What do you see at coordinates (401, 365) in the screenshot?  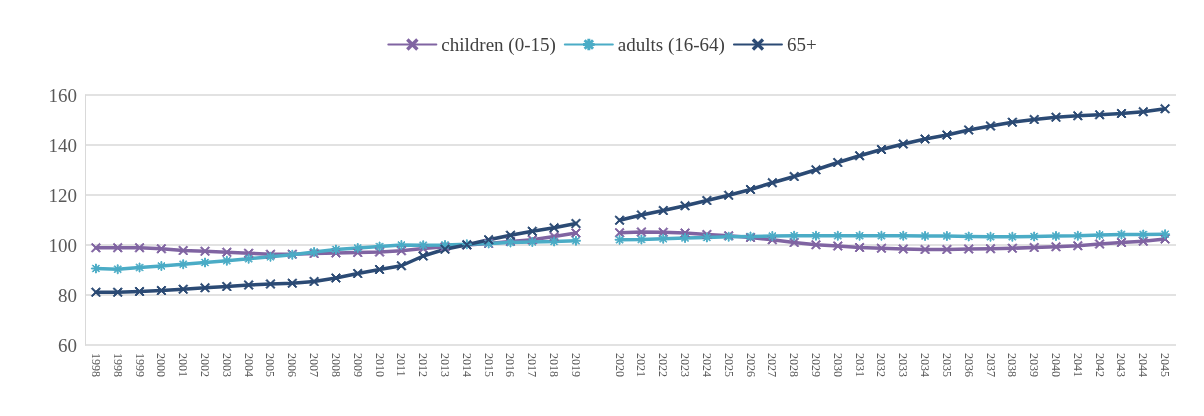 I see `x-tick-label: 2011` at bounding box center [401, 365].